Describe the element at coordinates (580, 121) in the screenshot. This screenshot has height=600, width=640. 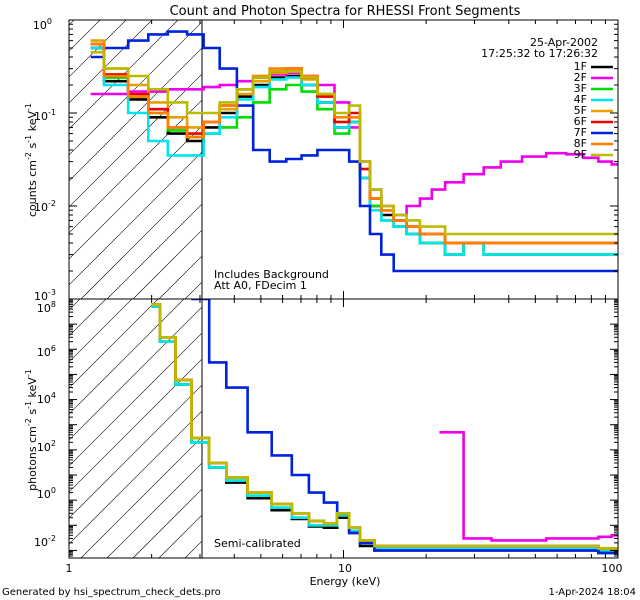
I see `legend-label: 6F` at that location.